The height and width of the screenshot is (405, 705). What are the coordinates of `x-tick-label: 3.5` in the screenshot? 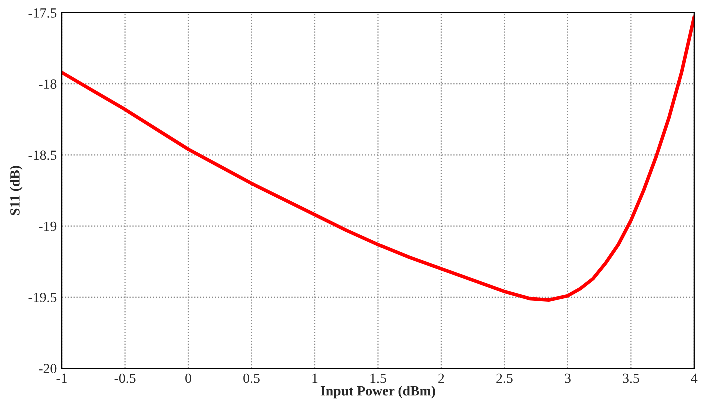 It's located at (631, 379).